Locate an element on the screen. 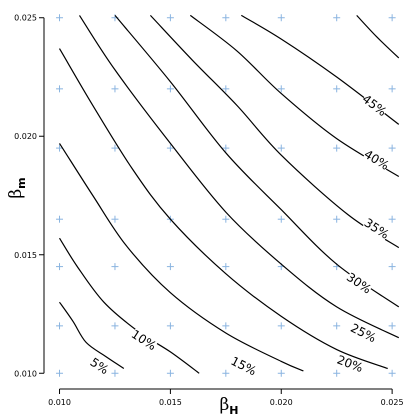  contour-label-text: 15% is located at coordinates (244, 366).